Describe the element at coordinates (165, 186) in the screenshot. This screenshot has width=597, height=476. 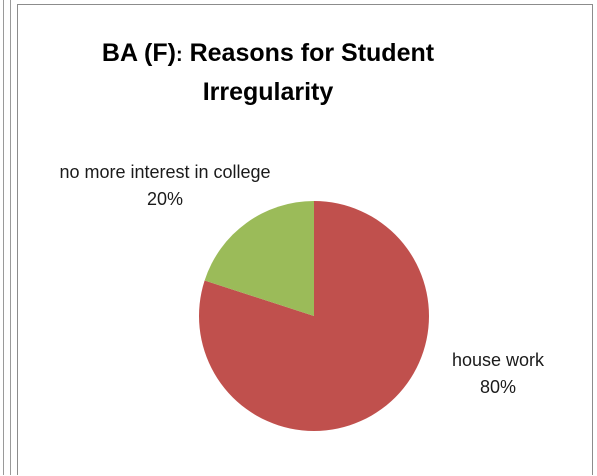
I see `slice-label-no-more-interest: no more interest in college 20%` at that location.